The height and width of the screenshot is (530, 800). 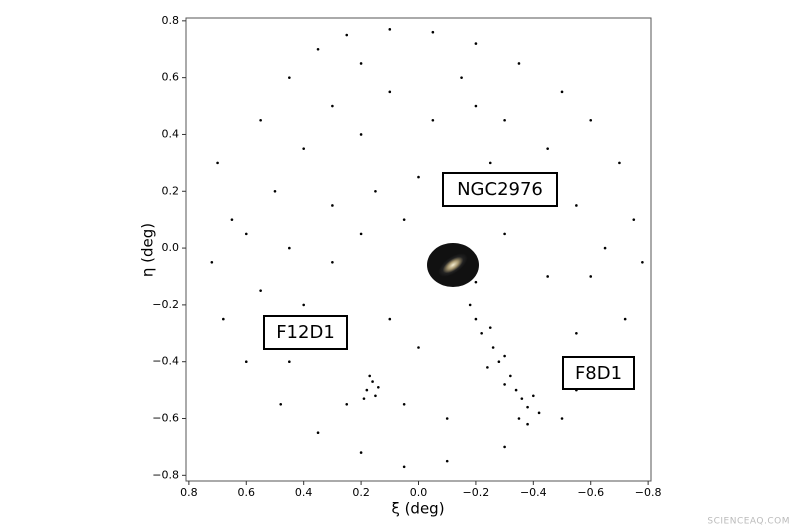 What do you see at coordinates (189, 492) in the screenshot?
I see `x-tick-label: 0.8` at bounding box center [189, 492].